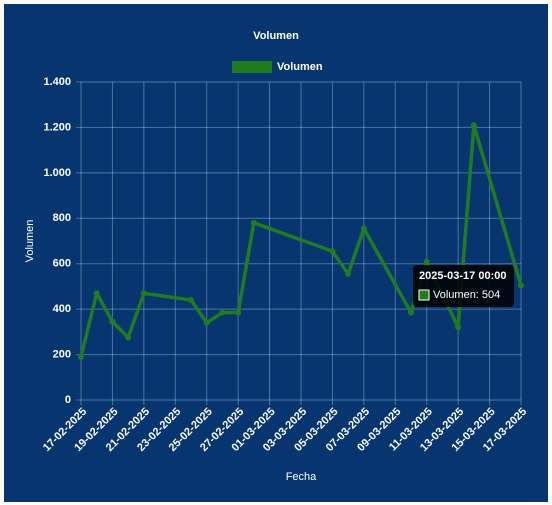  Describe the element at coordinates (276, 36) in the screenshot. I see `chart-title: Volumen` at that location.